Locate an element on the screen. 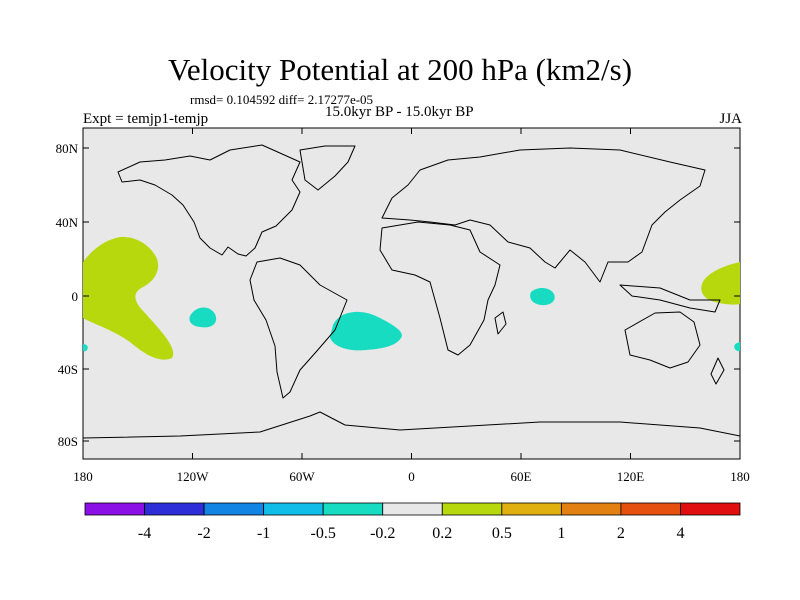  coastline-new-zealand is located at coordinates (717, 371).